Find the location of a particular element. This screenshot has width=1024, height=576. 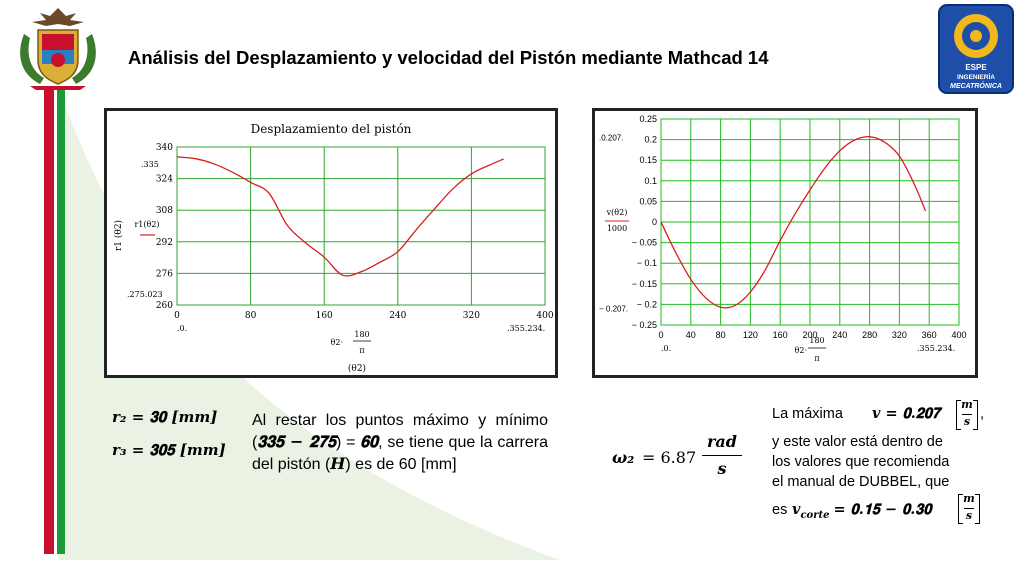

logo-line-1: ESPE is located at coordinates (976, 67).